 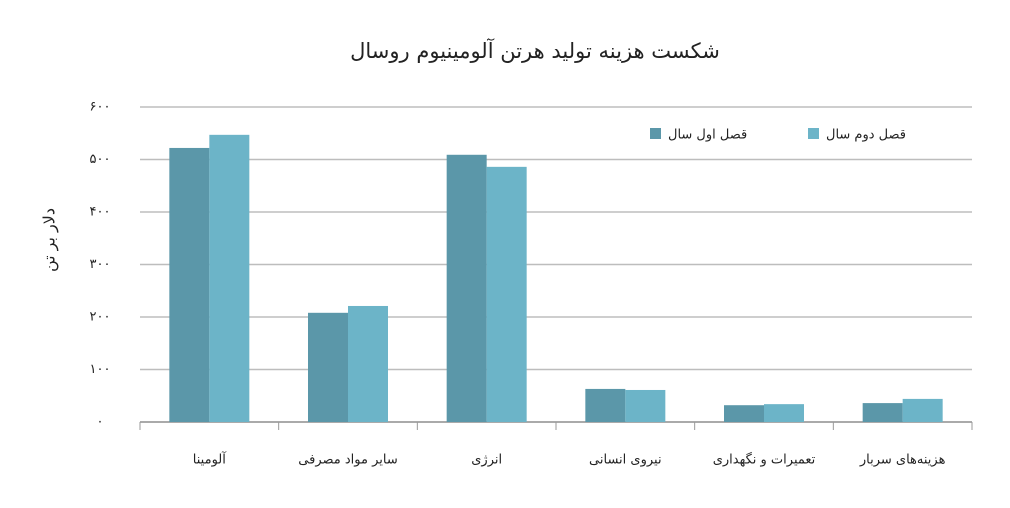 I want to click on y-tick-label: ۵۰۰, so click(x=100, y=159).